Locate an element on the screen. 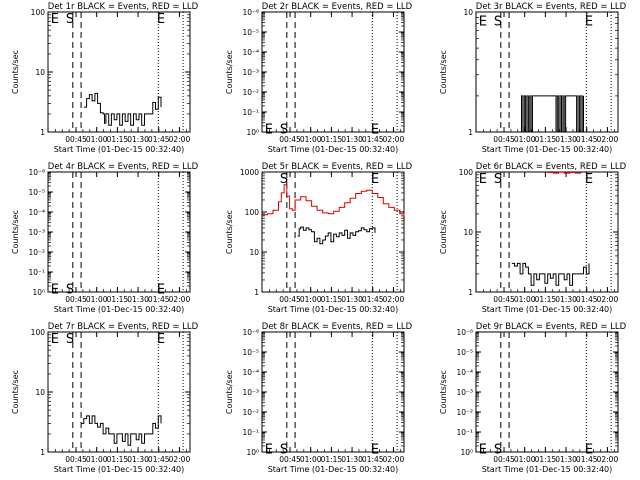 This screenshot has width=640, height=480. panel-title: Det 7r BLACK = Events, RED = LLD is located at coordinates (123, 327).